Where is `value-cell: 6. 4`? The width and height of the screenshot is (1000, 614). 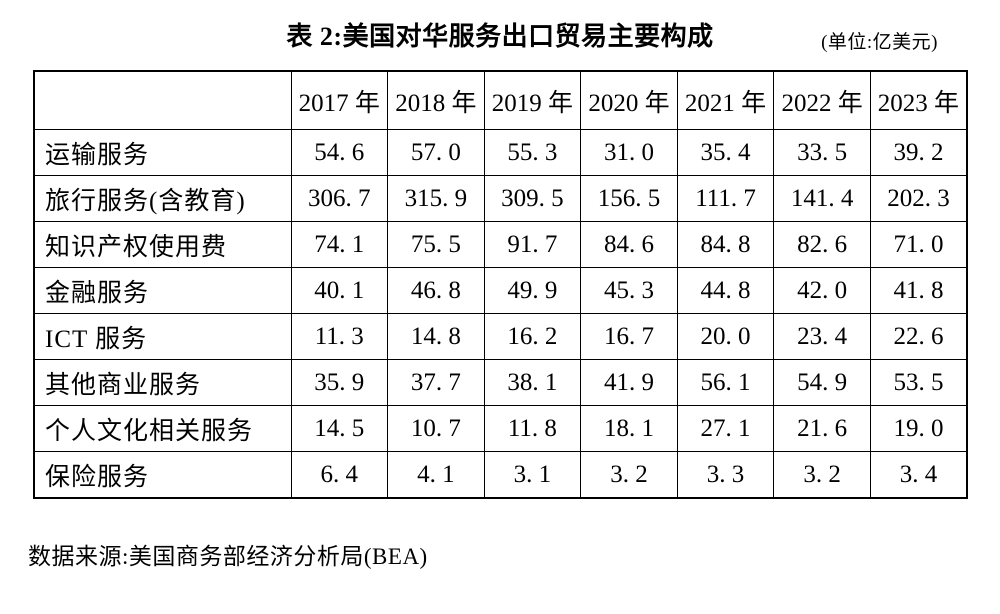
value-cell: 6. 4 is located at coordinates (339, 475).